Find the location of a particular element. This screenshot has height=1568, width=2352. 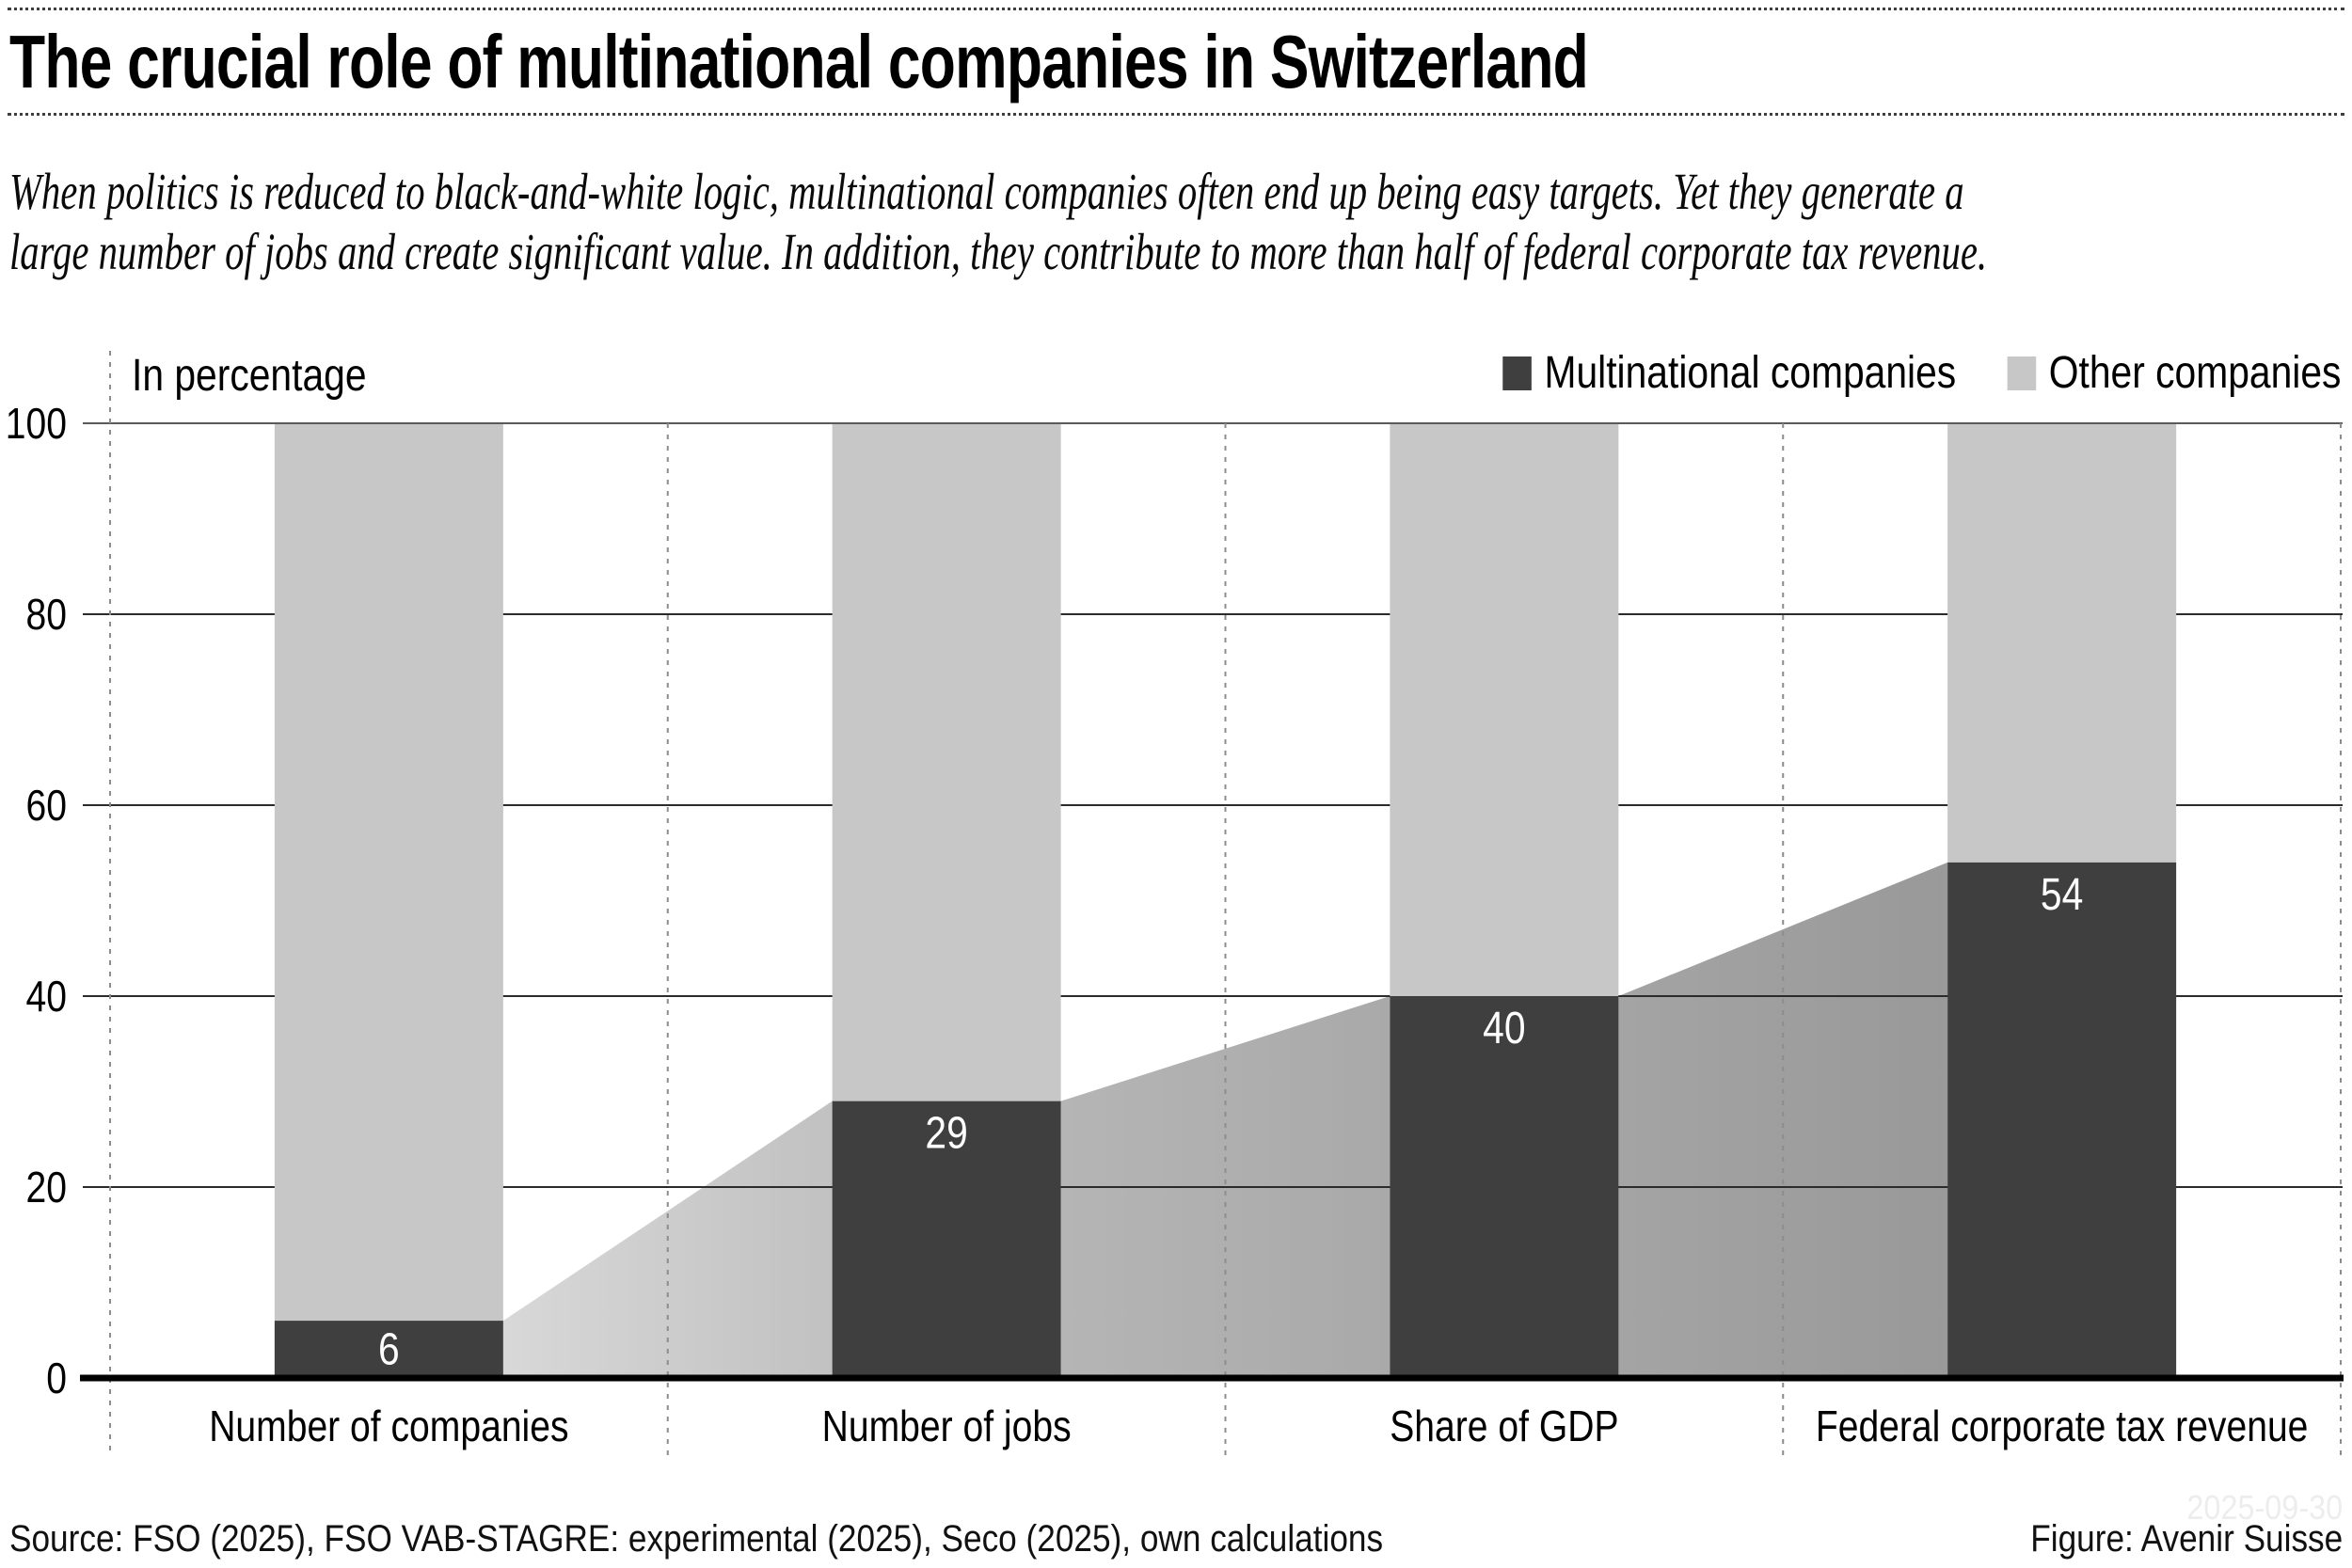

y-tick-label: 20 is located at coordinates (46, 1188).